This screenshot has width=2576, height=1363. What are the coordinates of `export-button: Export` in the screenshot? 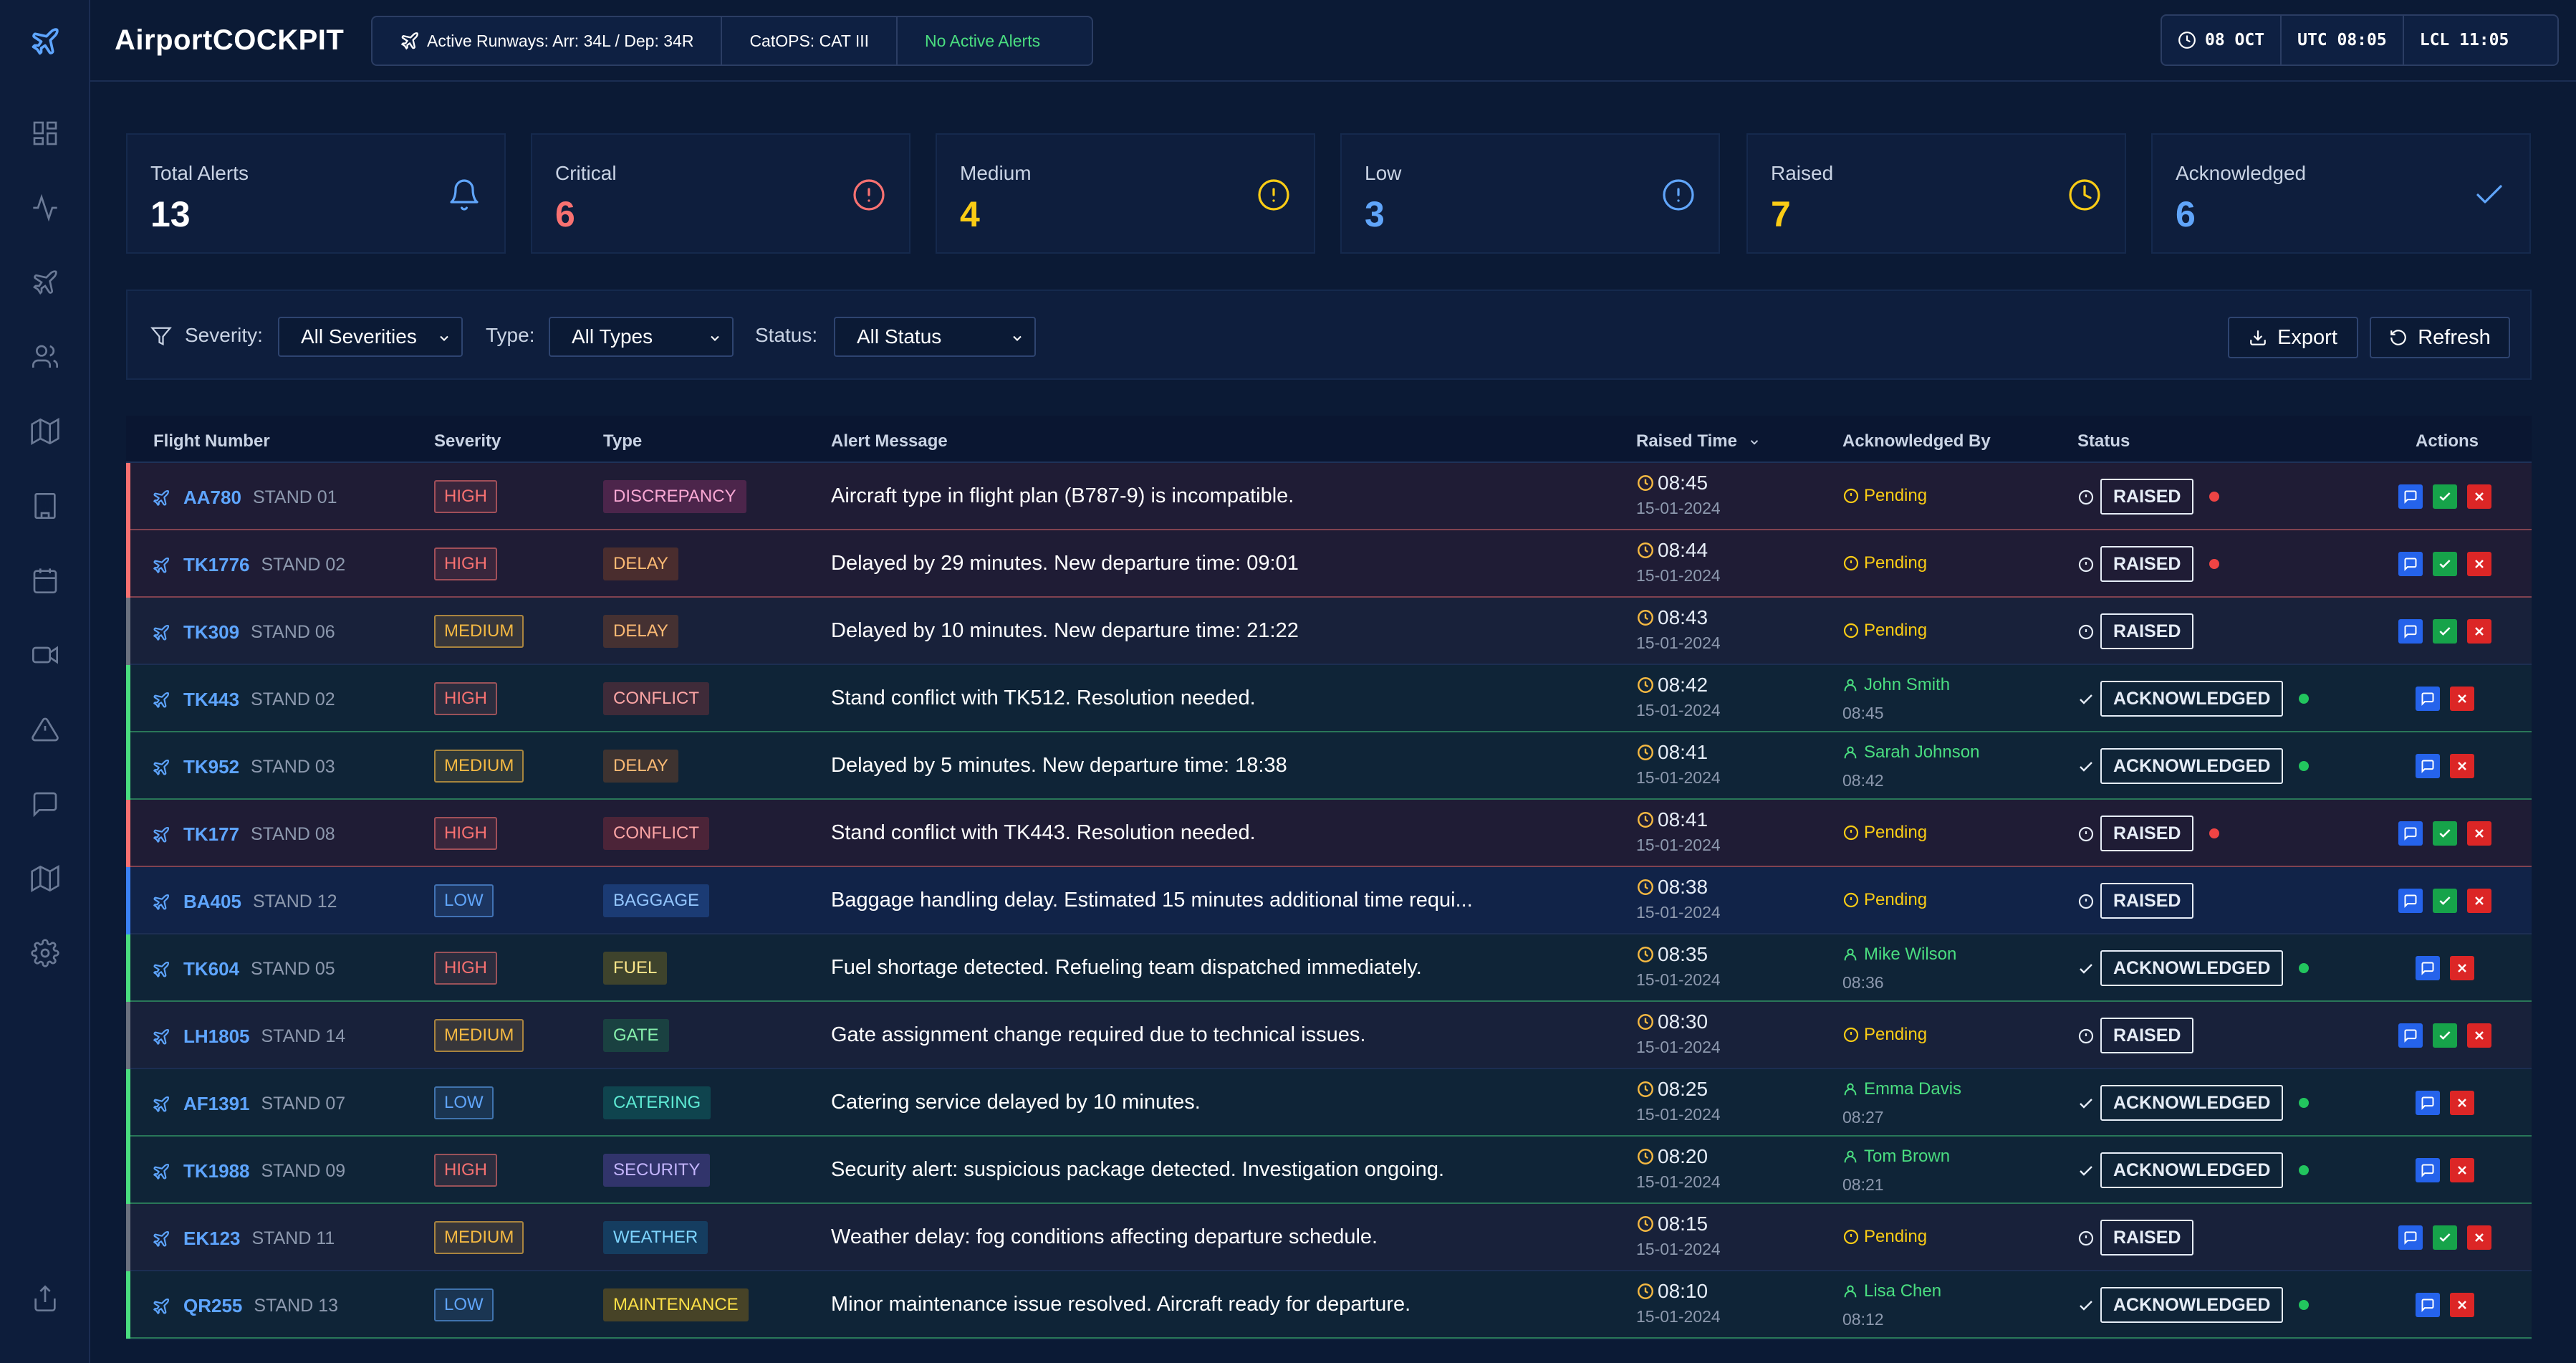 It's located at (2293, 337).